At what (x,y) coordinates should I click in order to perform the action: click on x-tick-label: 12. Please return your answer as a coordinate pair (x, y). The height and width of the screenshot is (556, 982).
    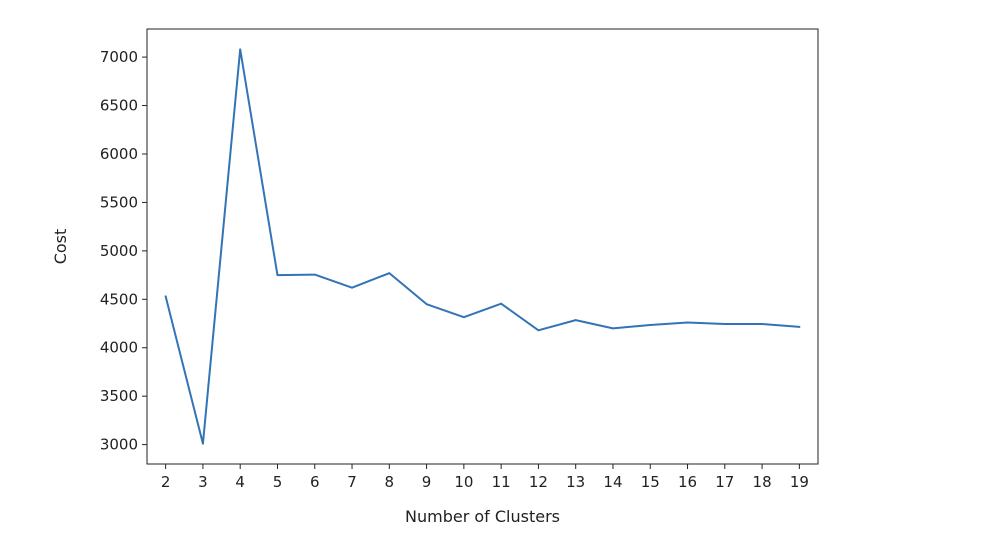
    Looking at the image, I should click on (538, 482).